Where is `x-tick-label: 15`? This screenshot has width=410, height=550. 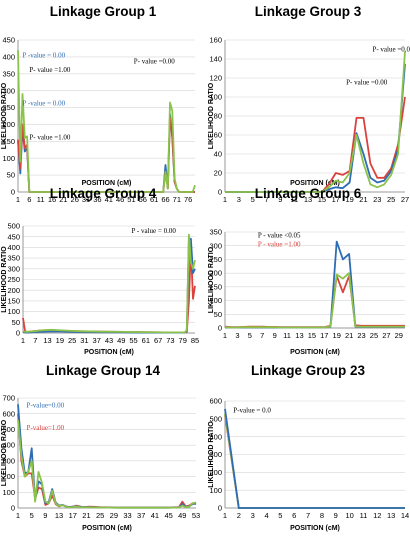
x-tick-label: 15 is located at coordinates (312, 335).